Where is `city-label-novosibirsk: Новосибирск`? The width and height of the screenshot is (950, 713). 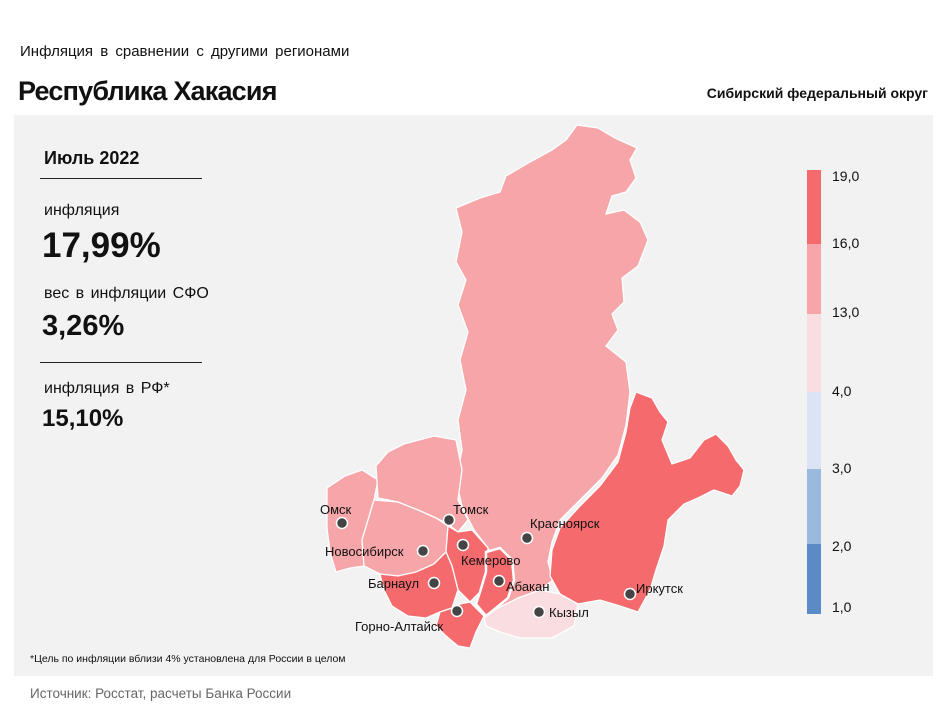
city-label-novosibirsk: Новосибирск is located at coordinates (364, 551).